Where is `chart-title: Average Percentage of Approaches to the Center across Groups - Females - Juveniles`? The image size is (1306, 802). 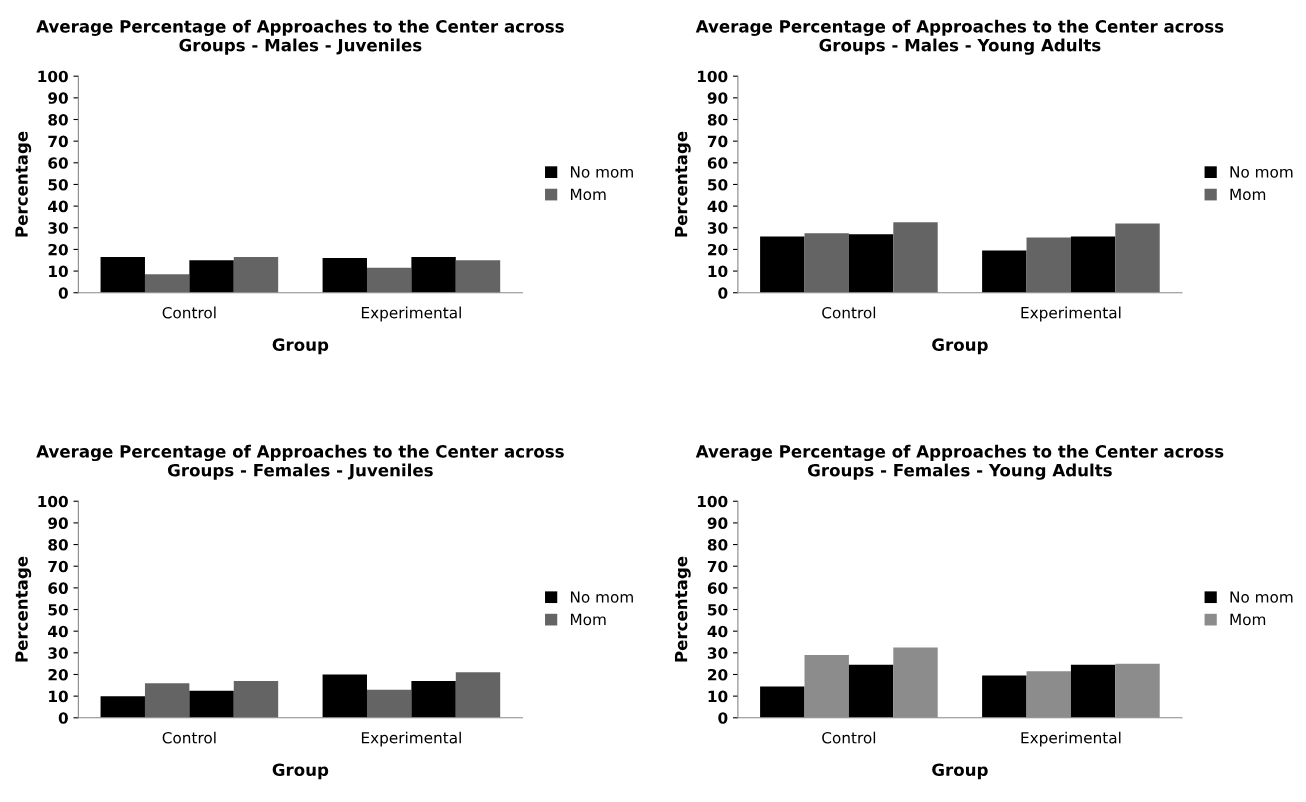
chart-title: Average Percentage of Approaches to the Center across Groups - Females - Juveniles is located at coordinates (300, 462).